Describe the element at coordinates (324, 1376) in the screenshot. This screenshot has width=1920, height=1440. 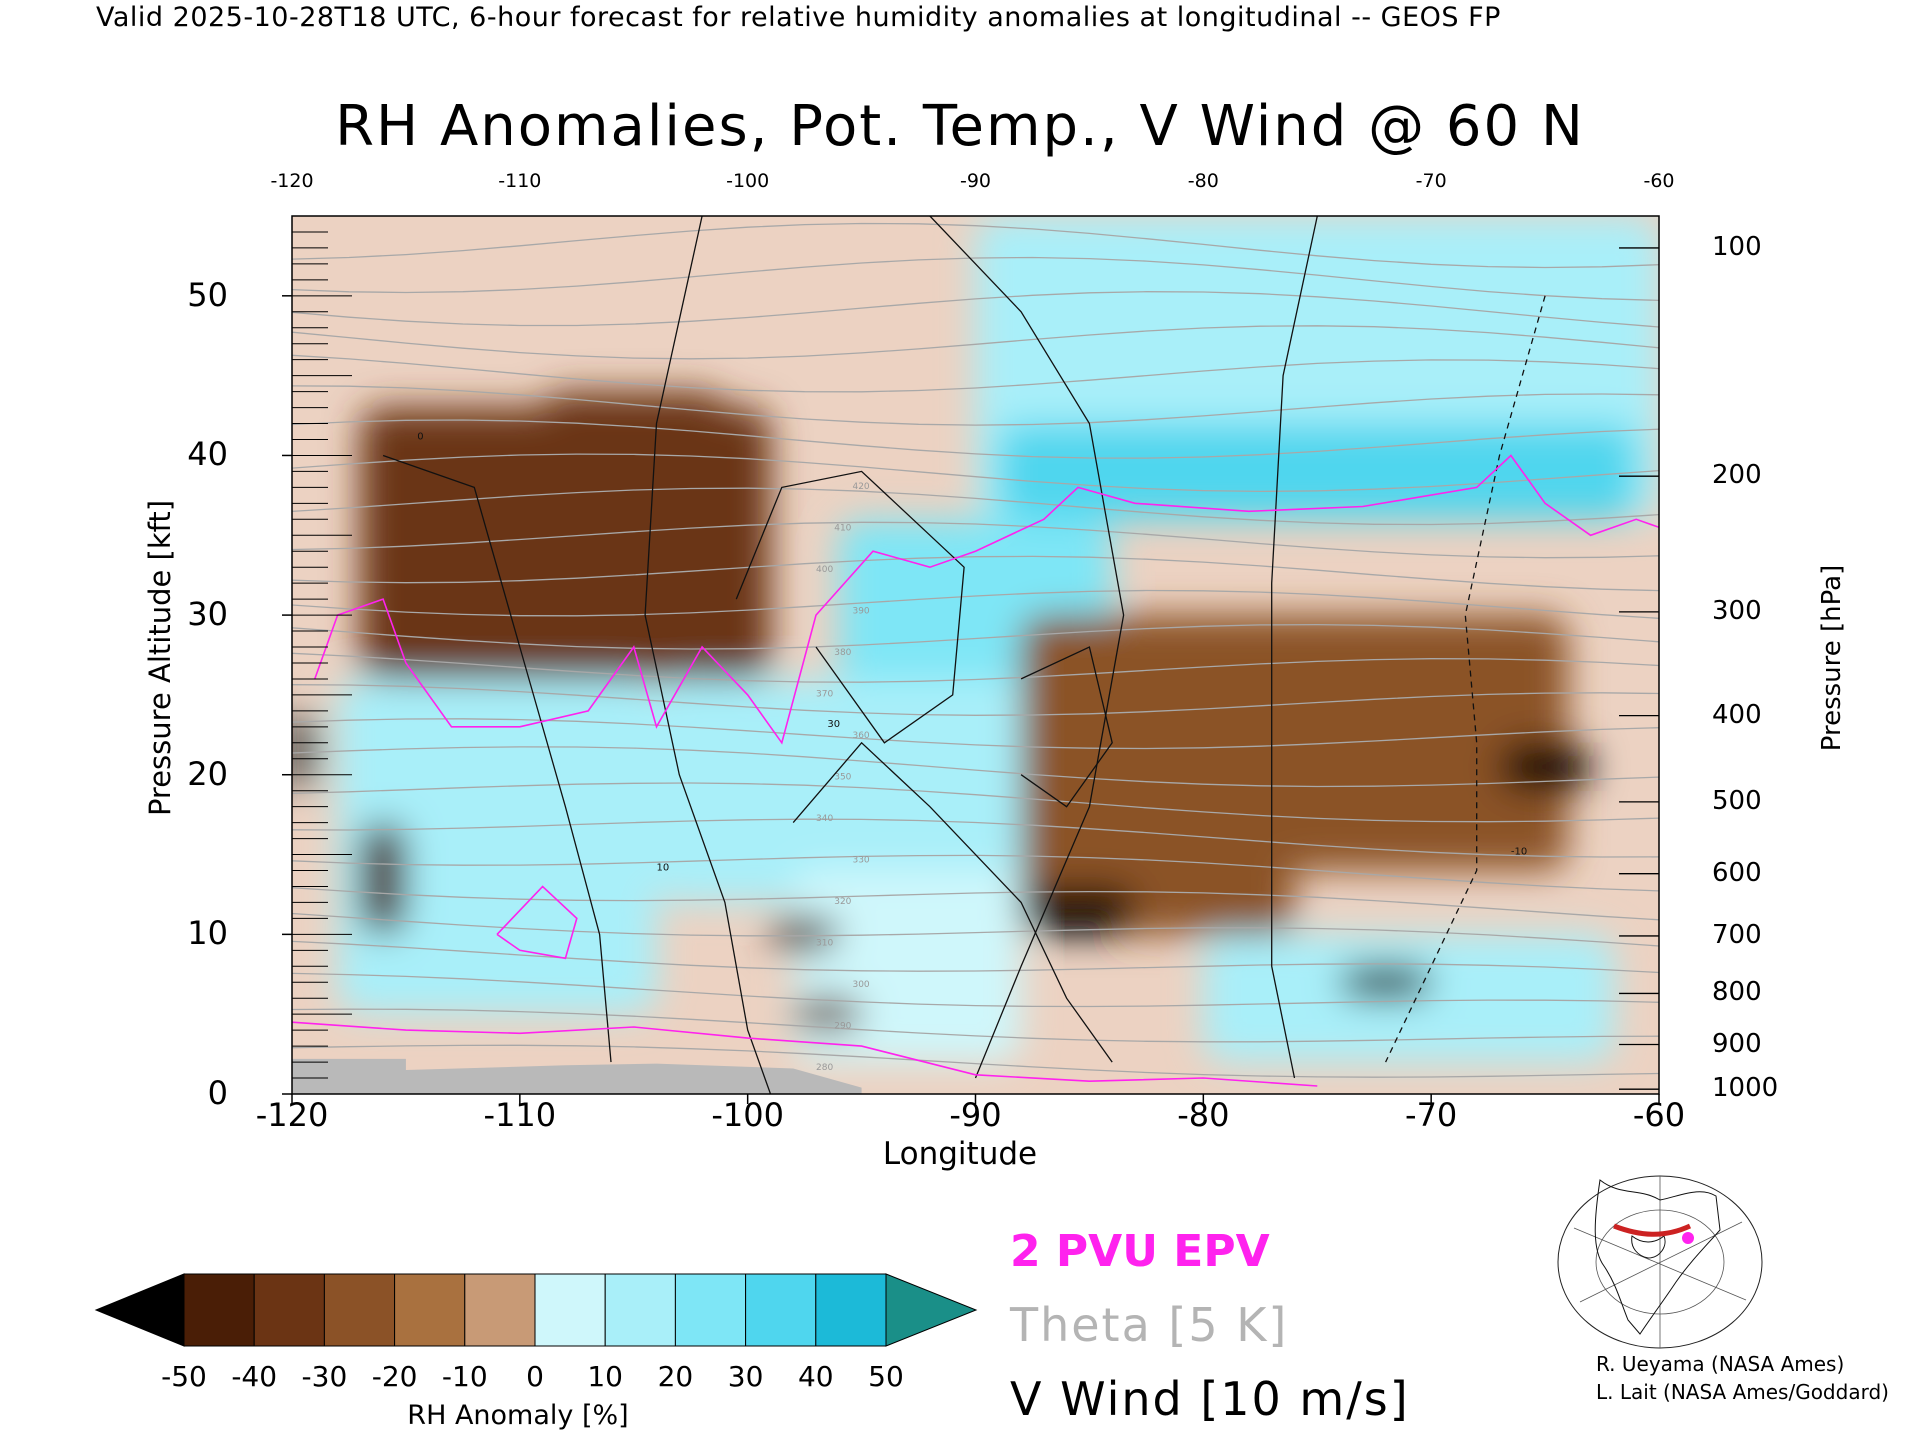
I see `colorbar-tick-label: -30` at that location.